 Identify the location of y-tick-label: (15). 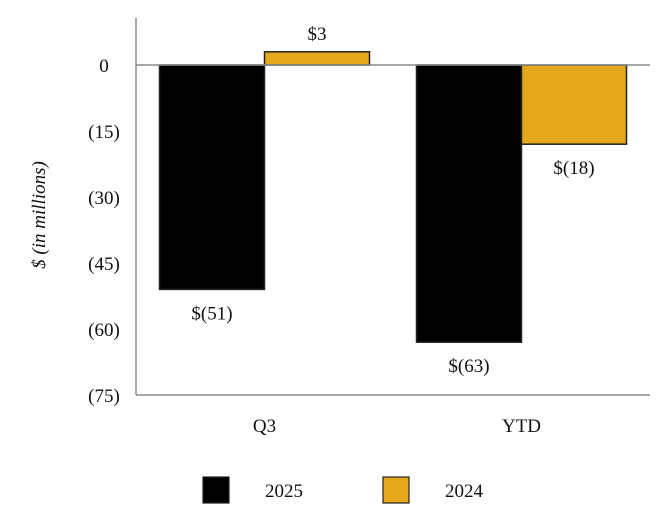
(104, 132).